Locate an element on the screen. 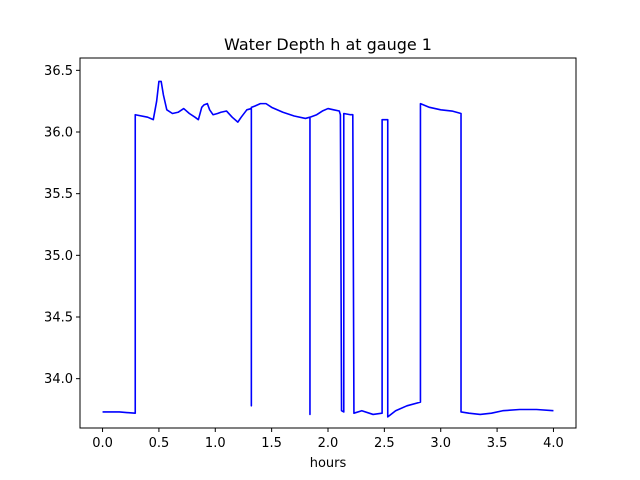 The image size is (640, 480). x-tick-label: 3.5 is located at coordinates (497, 443).